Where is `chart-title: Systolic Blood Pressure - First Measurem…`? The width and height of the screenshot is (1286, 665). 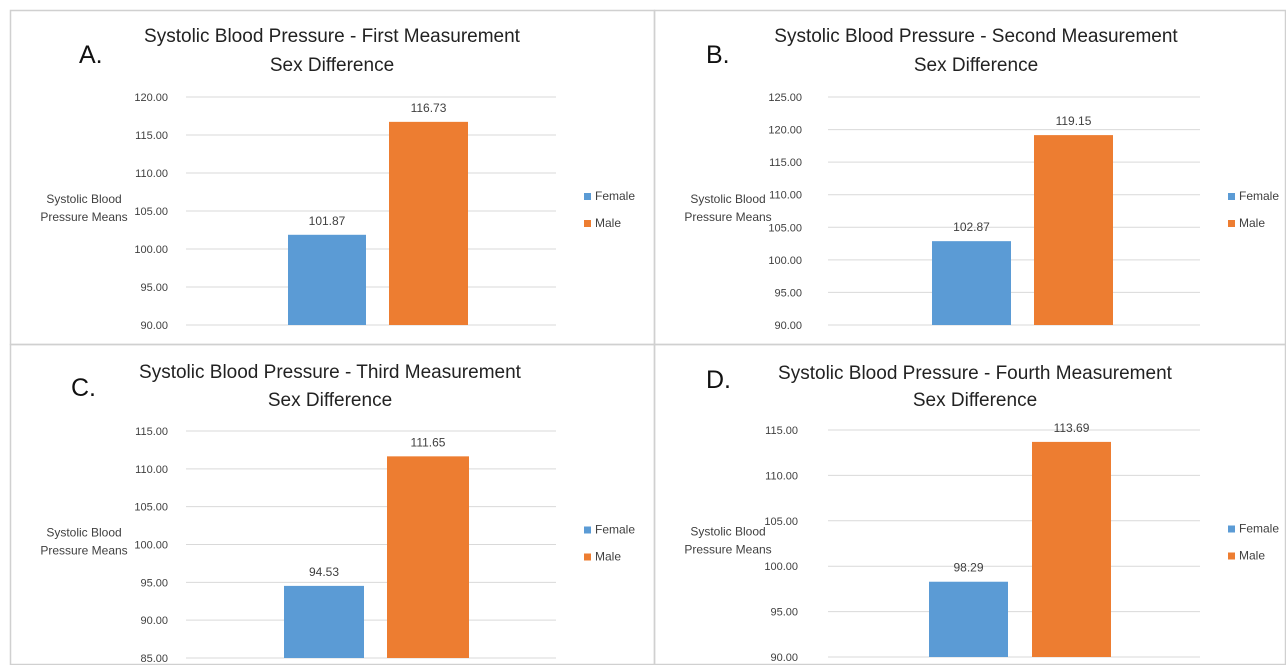 chart-title: Systolic Blood Pressure - First Measurem… is located at coordinates (332, 36).